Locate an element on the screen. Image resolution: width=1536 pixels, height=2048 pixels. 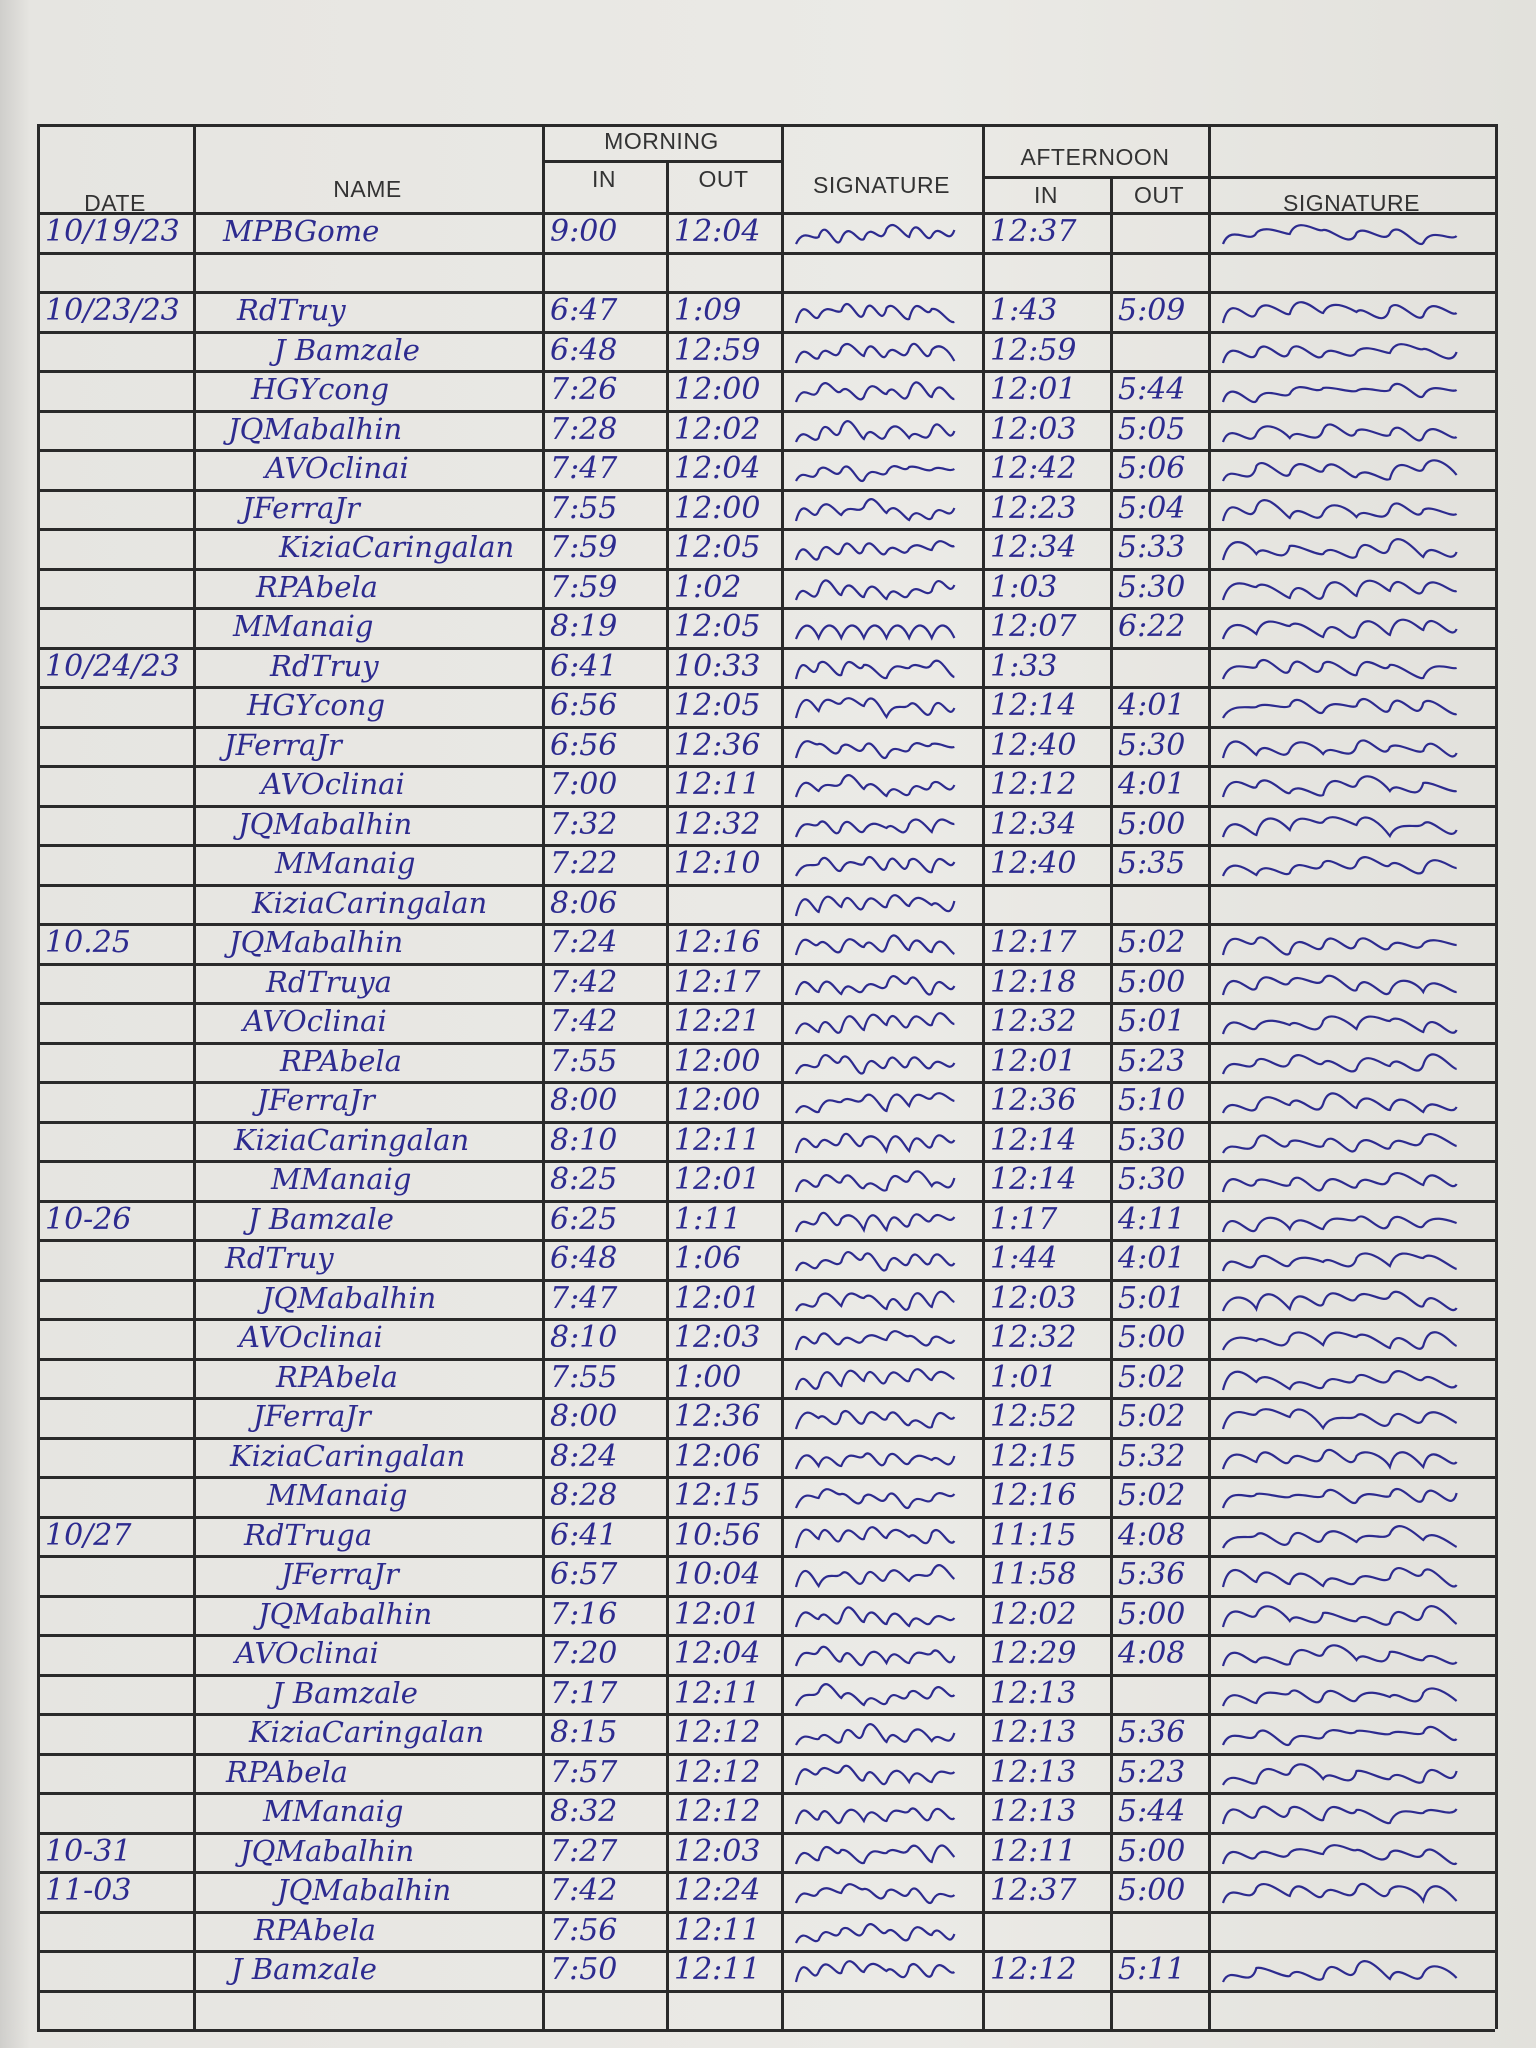
name-cell: KiziaCaringalan is located at coordinates (397, 547).